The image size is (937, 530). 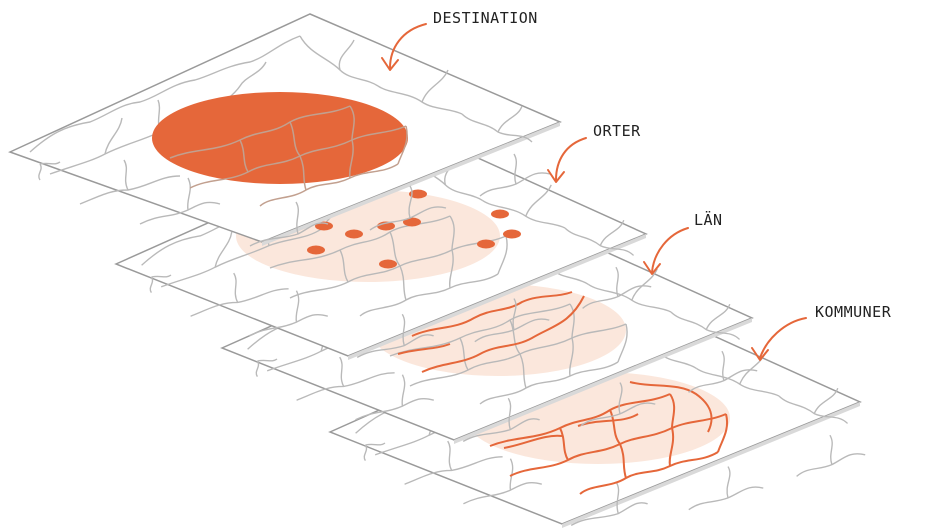 I want to click on label-orter: ORTER, so click(x=617, y=131).